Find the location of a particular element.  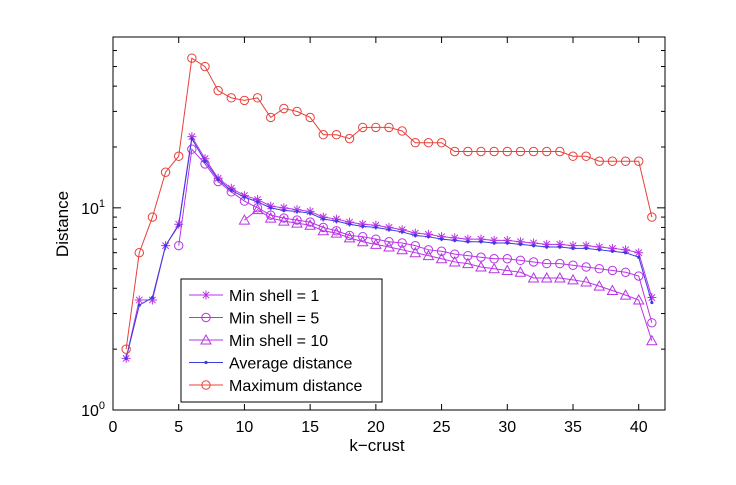

x-tick-label: 30 is located at coordinates (507, 427).